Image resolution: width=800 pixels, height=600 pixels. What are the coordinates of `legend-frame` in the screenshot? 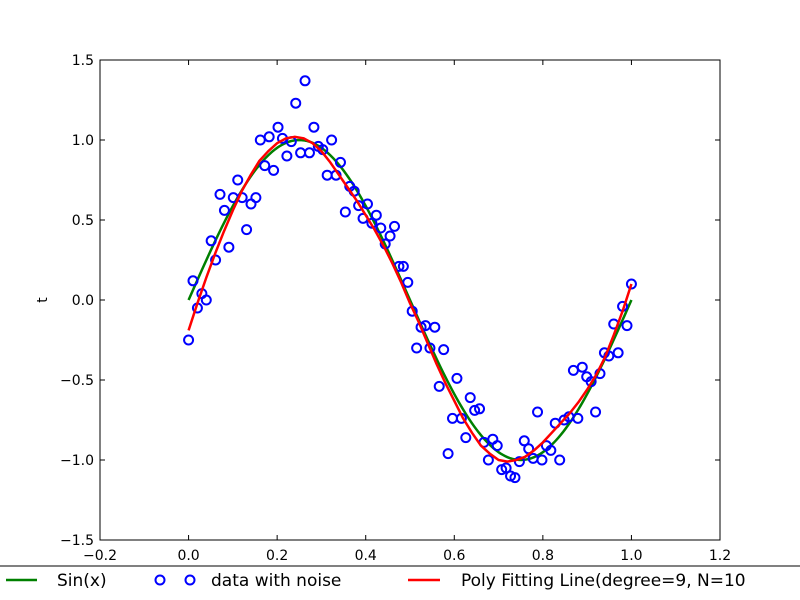 It's located at (400, 582).